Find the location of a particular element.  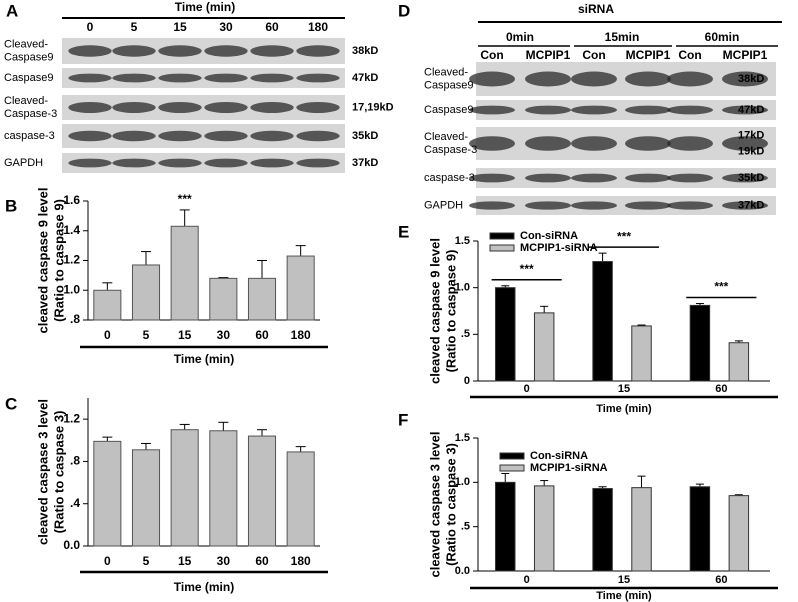

panel-label: D is located at coordinates (404, 10).